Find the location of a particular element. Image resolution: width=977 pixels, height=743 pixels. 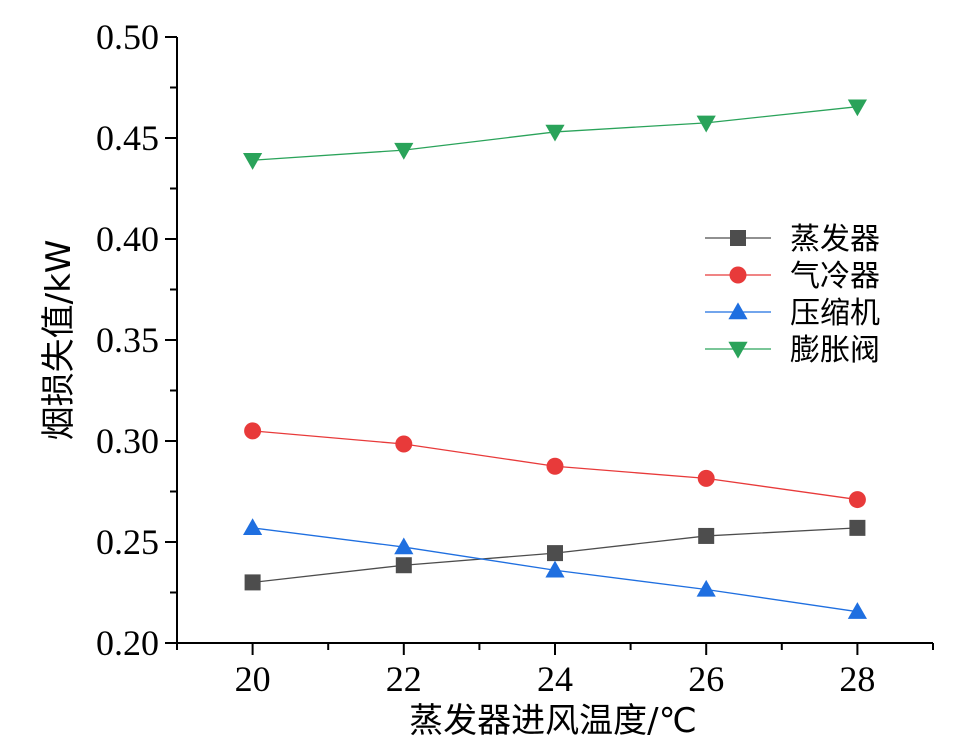

legend-item: 压缩机 is located at coordinates (792, 313).